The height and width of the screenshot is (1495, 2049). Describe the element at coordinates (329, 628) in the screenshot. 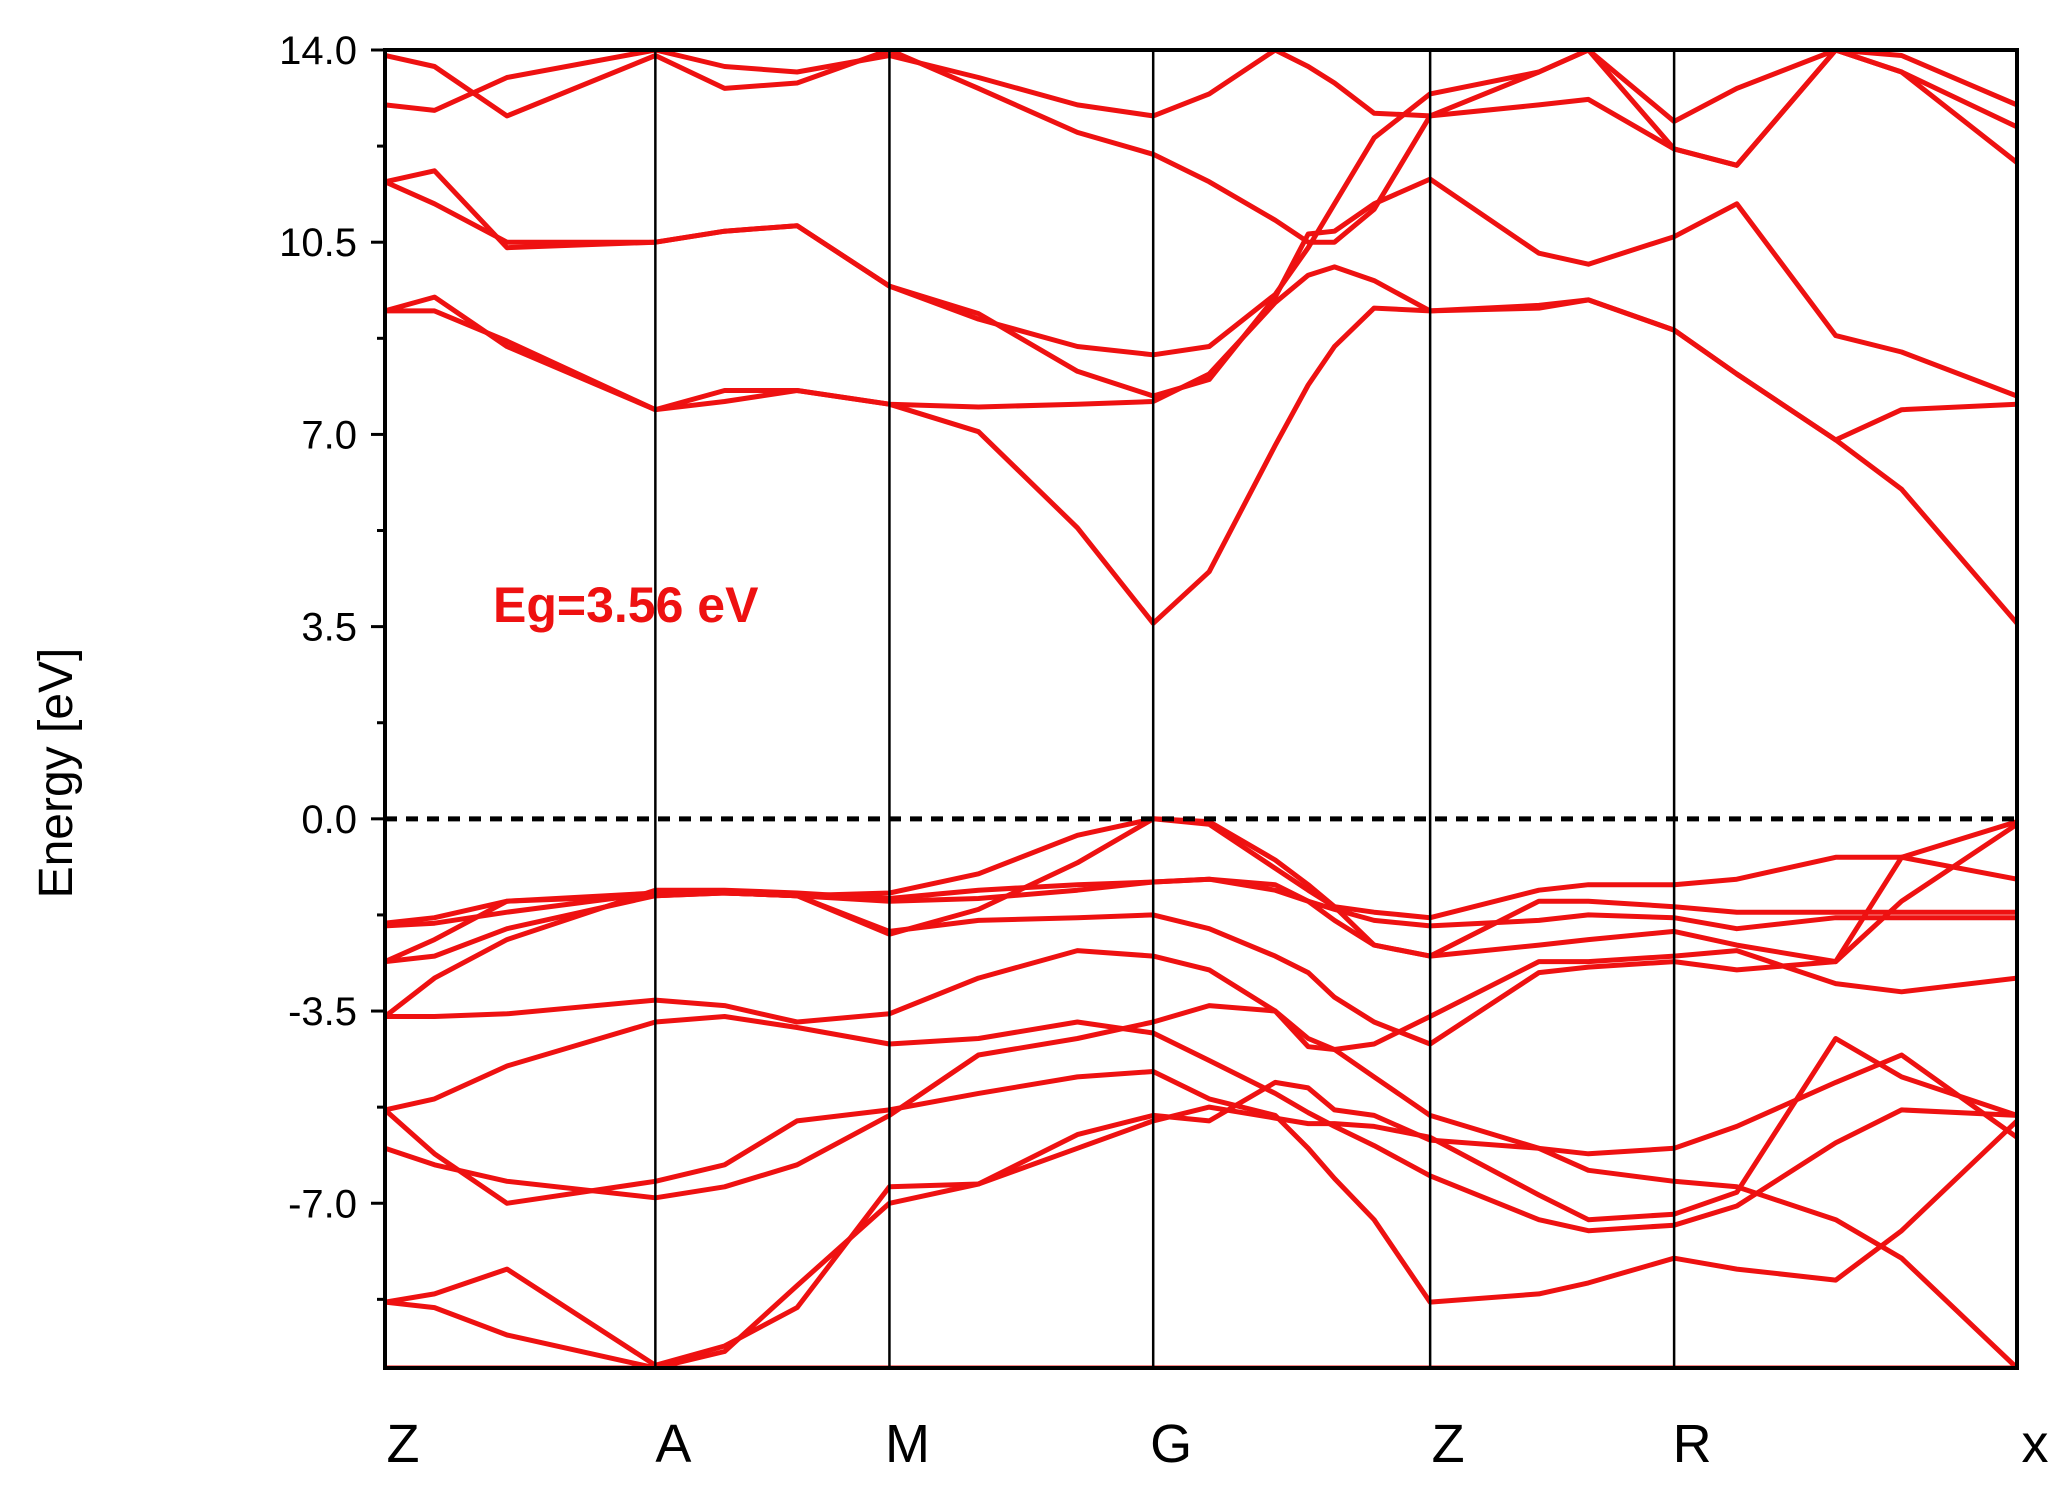

I see `y-tick-label: 3.5` at that location.